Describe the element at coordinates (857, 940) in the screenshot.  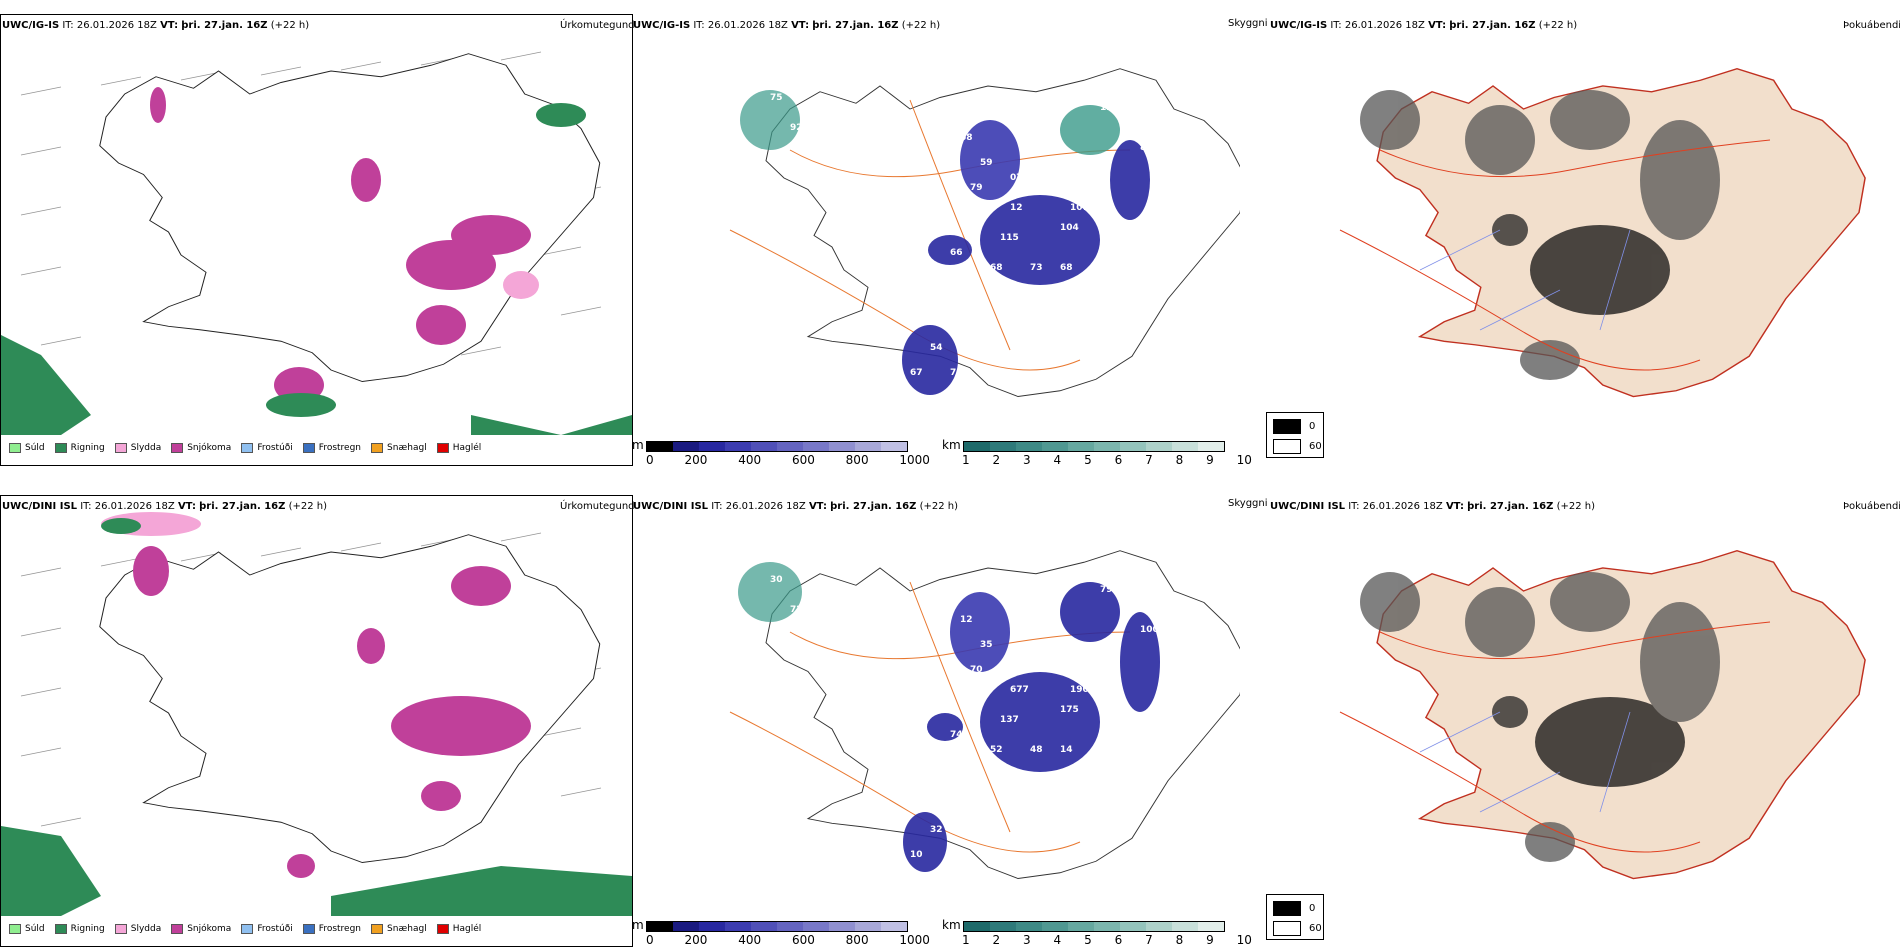
I see `scale-tick: 800` at that location.